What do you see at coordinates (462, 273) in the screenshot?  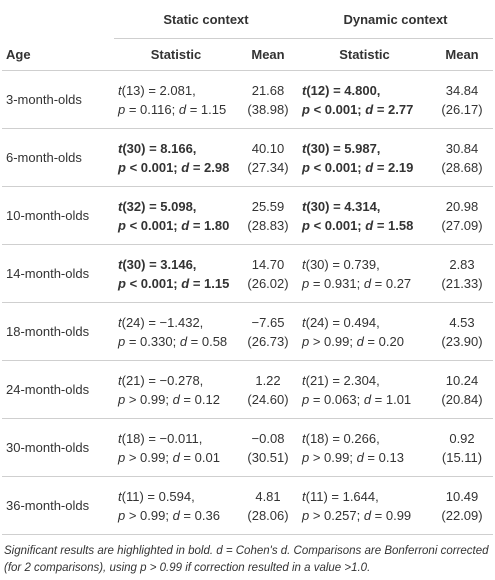 I see `mean-cell: 2.83 (21.33)` at bounding box center [462, 273].